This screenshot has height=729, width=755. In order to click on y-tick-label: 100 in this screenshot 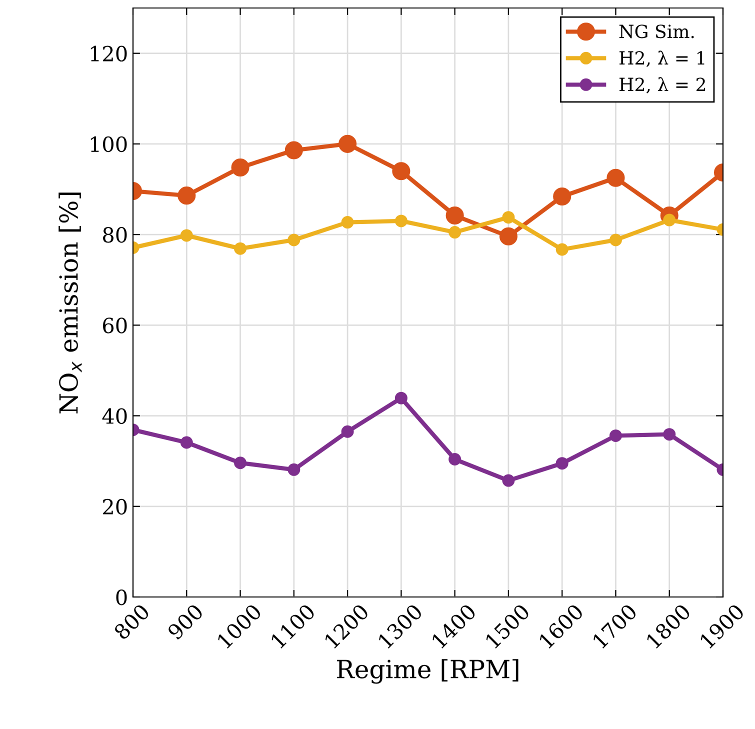, I will do `click(108, 144)`.